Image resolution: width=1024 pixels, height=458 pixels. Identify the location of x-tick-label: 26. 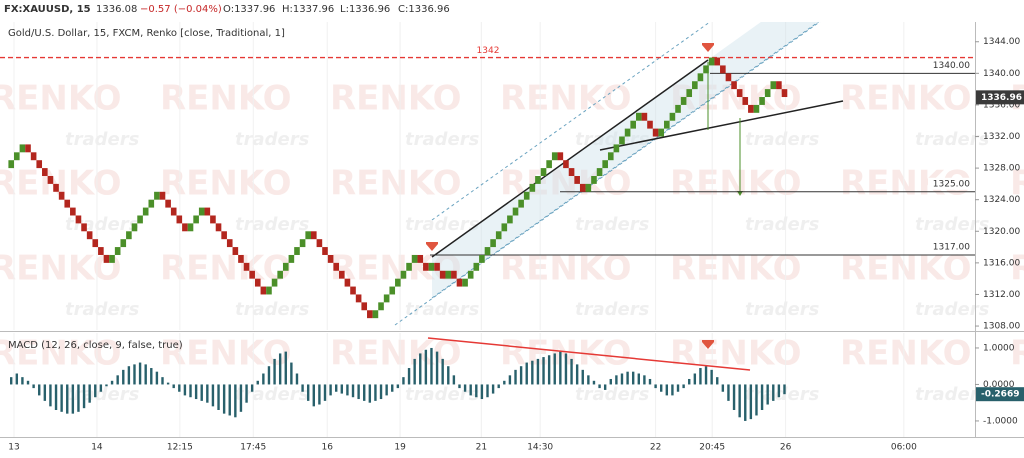
(786, 448).